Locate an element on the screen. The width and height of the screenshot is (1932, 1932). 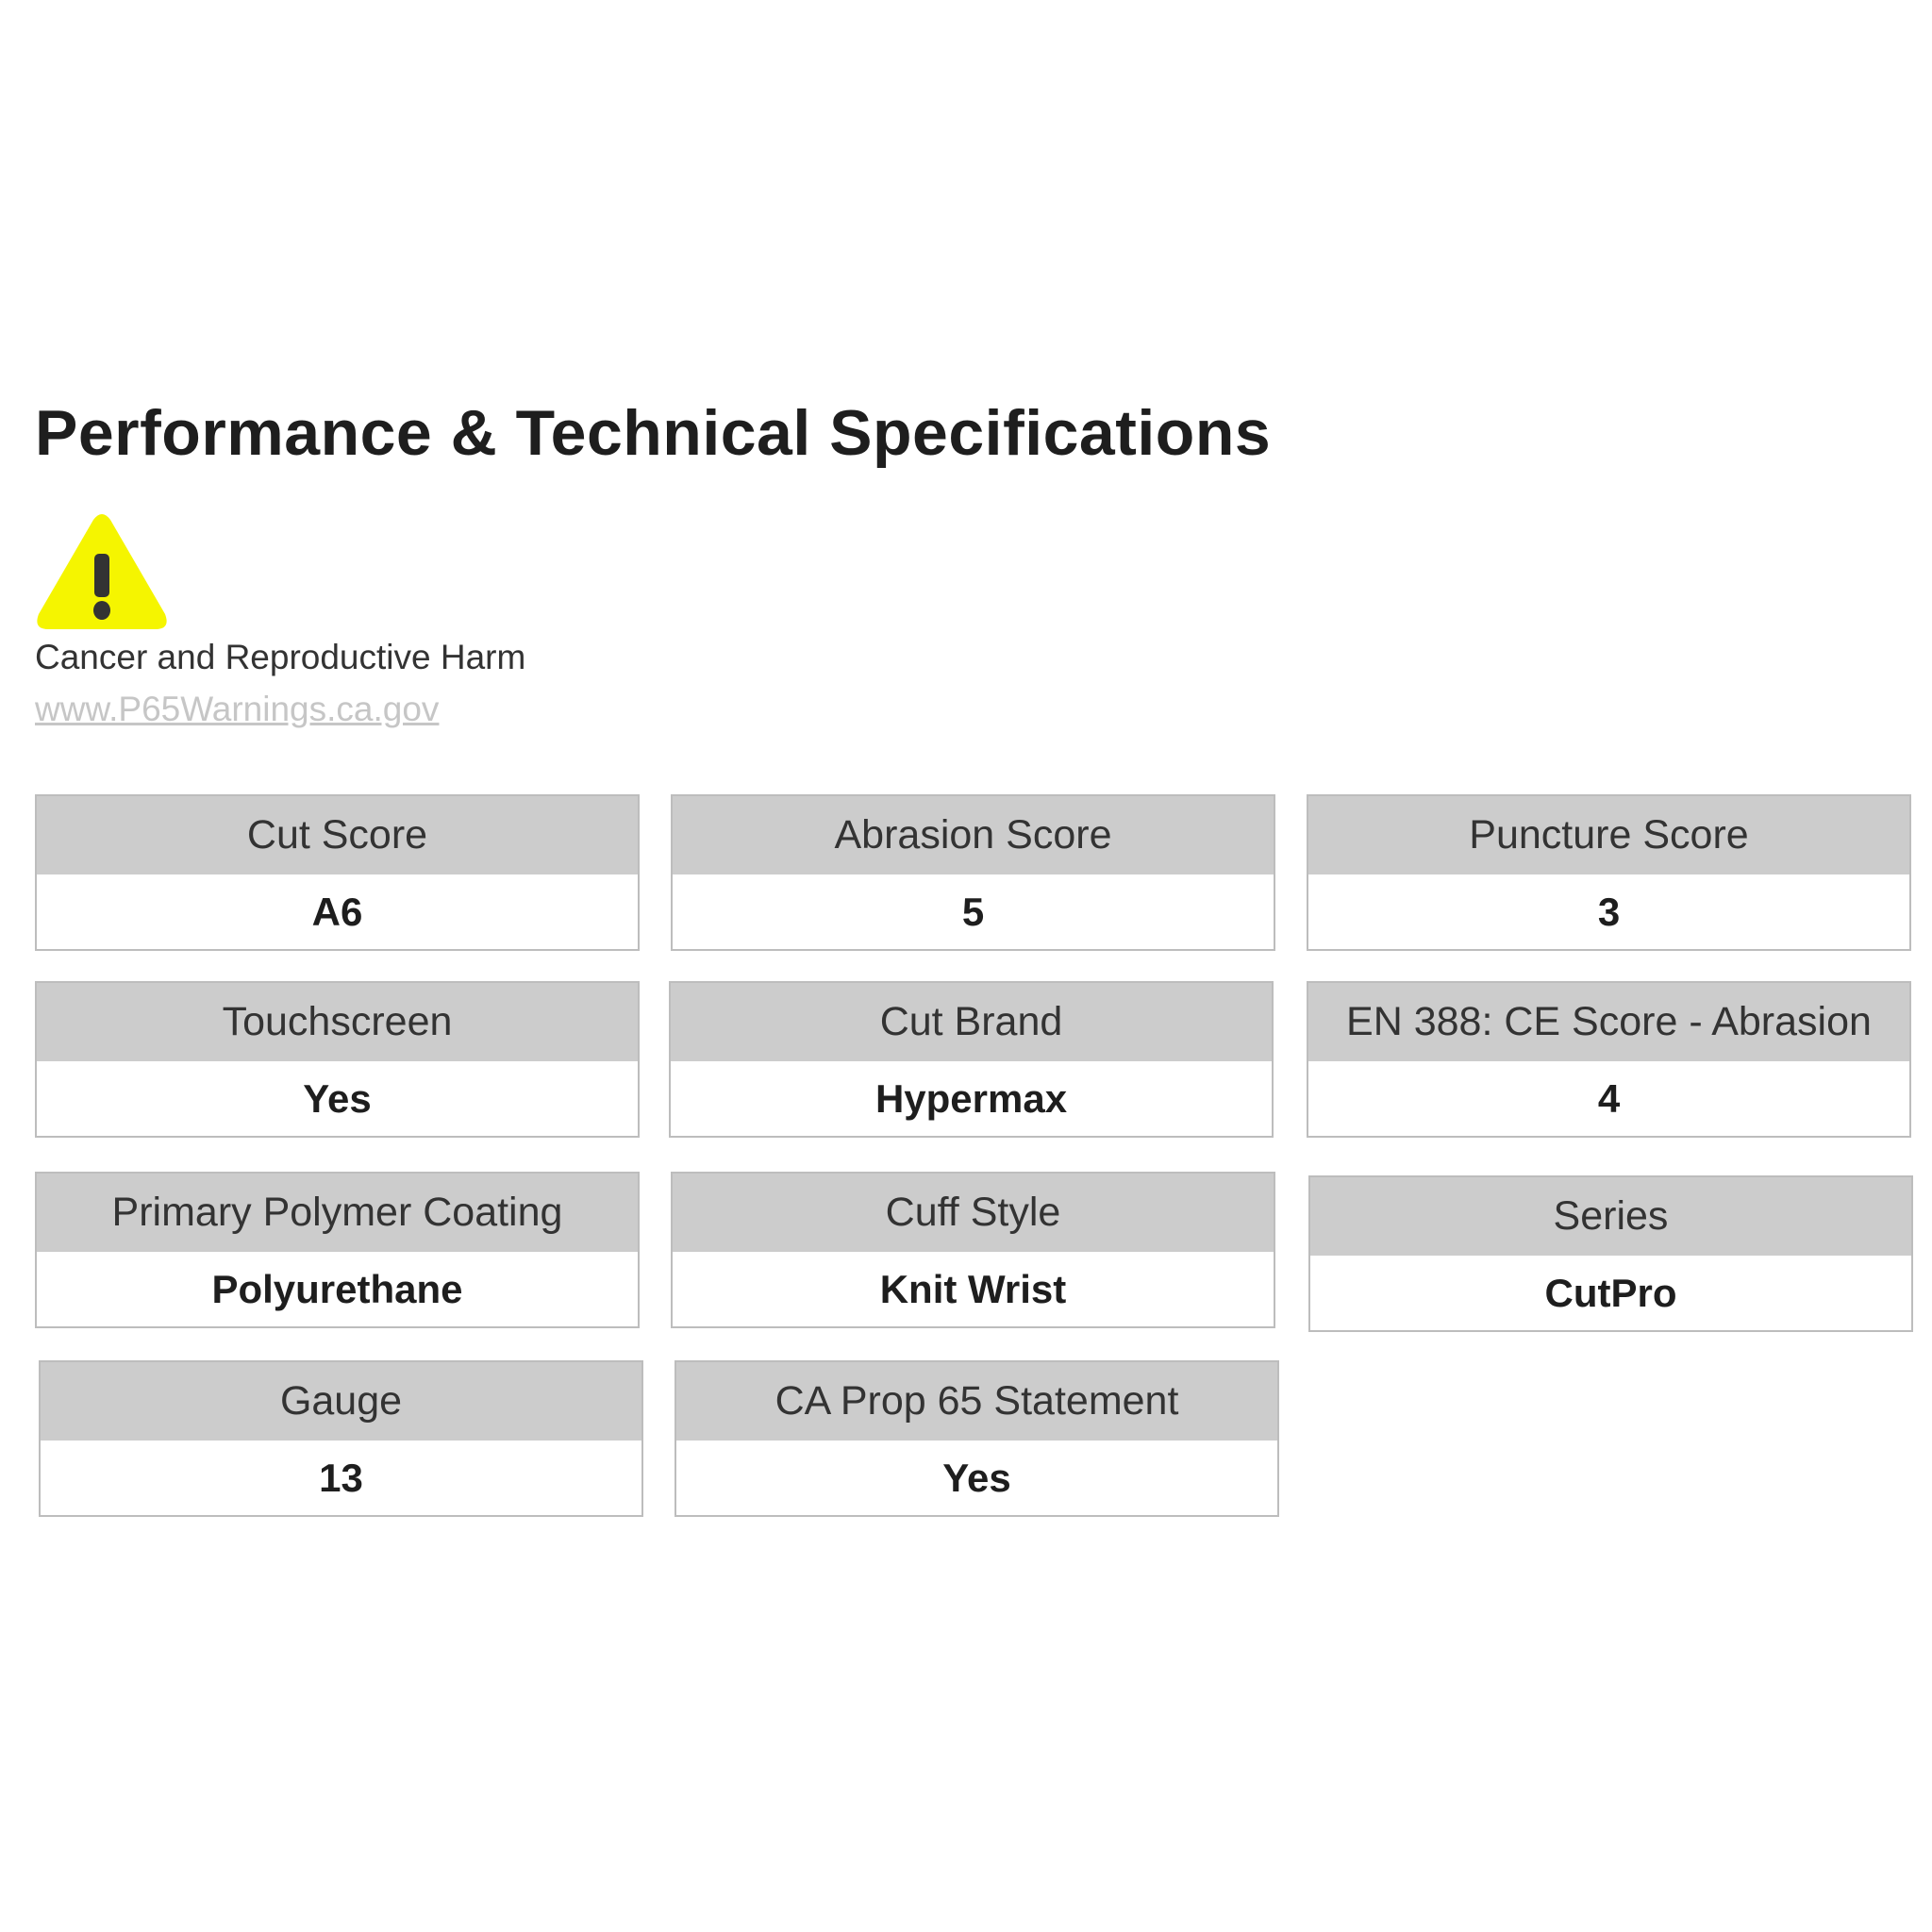
spec-card-en388-abrasion: EN 388: CE Score - Abrasion 4 is located at coordinates (1609, 1059).